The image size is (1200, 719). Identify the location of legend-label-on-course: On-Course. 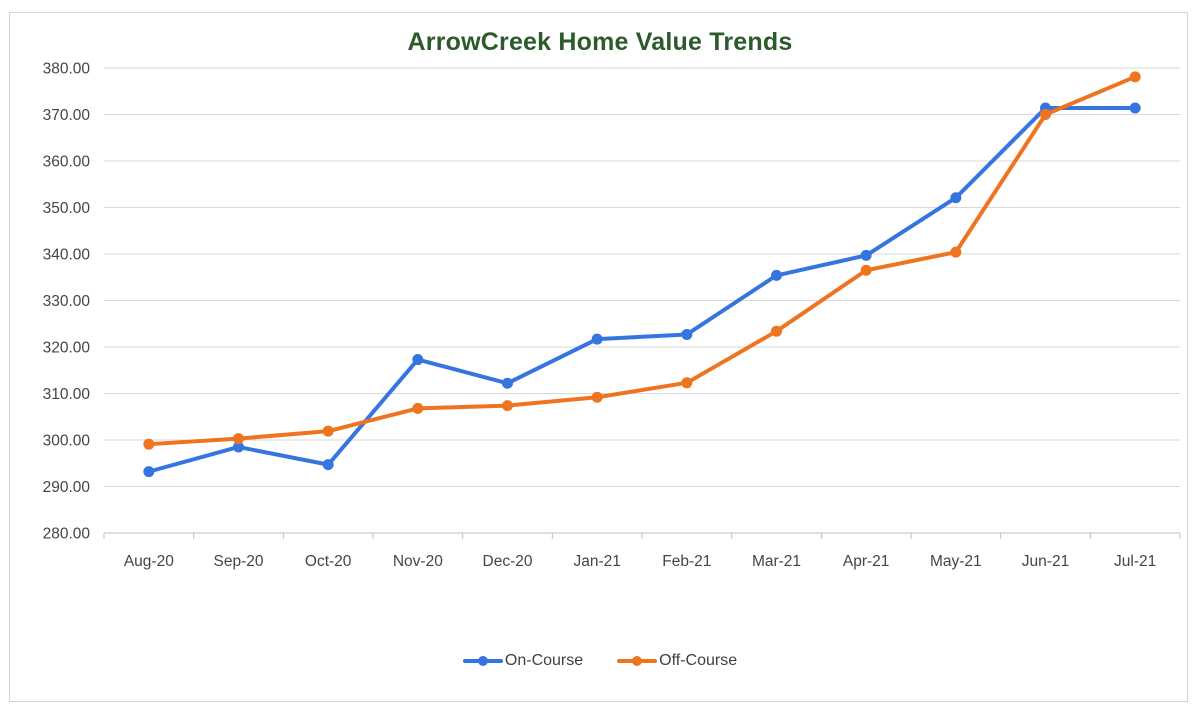
(544, 660).